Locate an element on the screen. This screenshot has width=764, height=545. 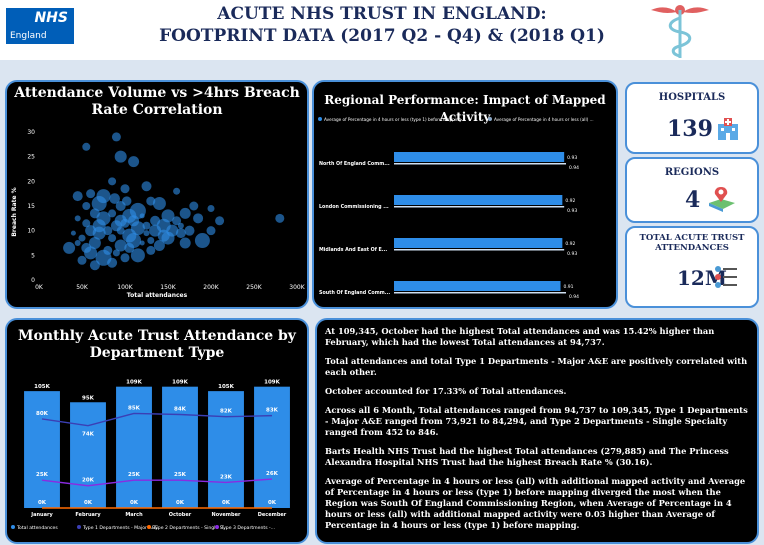
monthly-x-tick: November is located at coordinates (226, 515).